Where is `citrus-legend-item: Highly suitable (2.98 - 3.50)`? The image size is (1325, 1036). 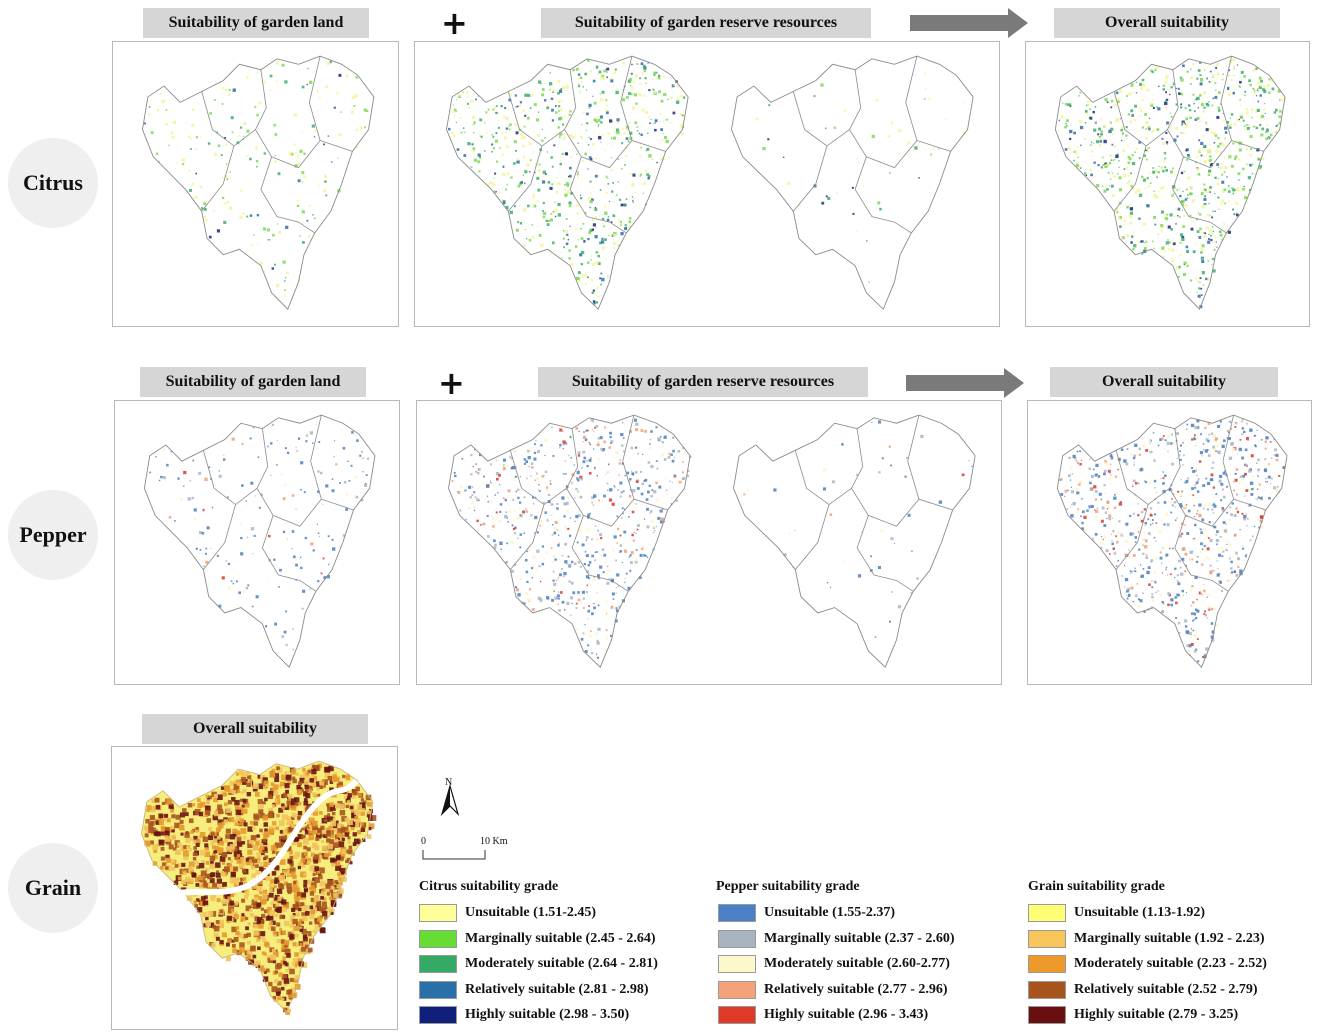
citrus-legend-item: Highly suitable (2.98 - 3.50) is located at coordinates (524, 1015).